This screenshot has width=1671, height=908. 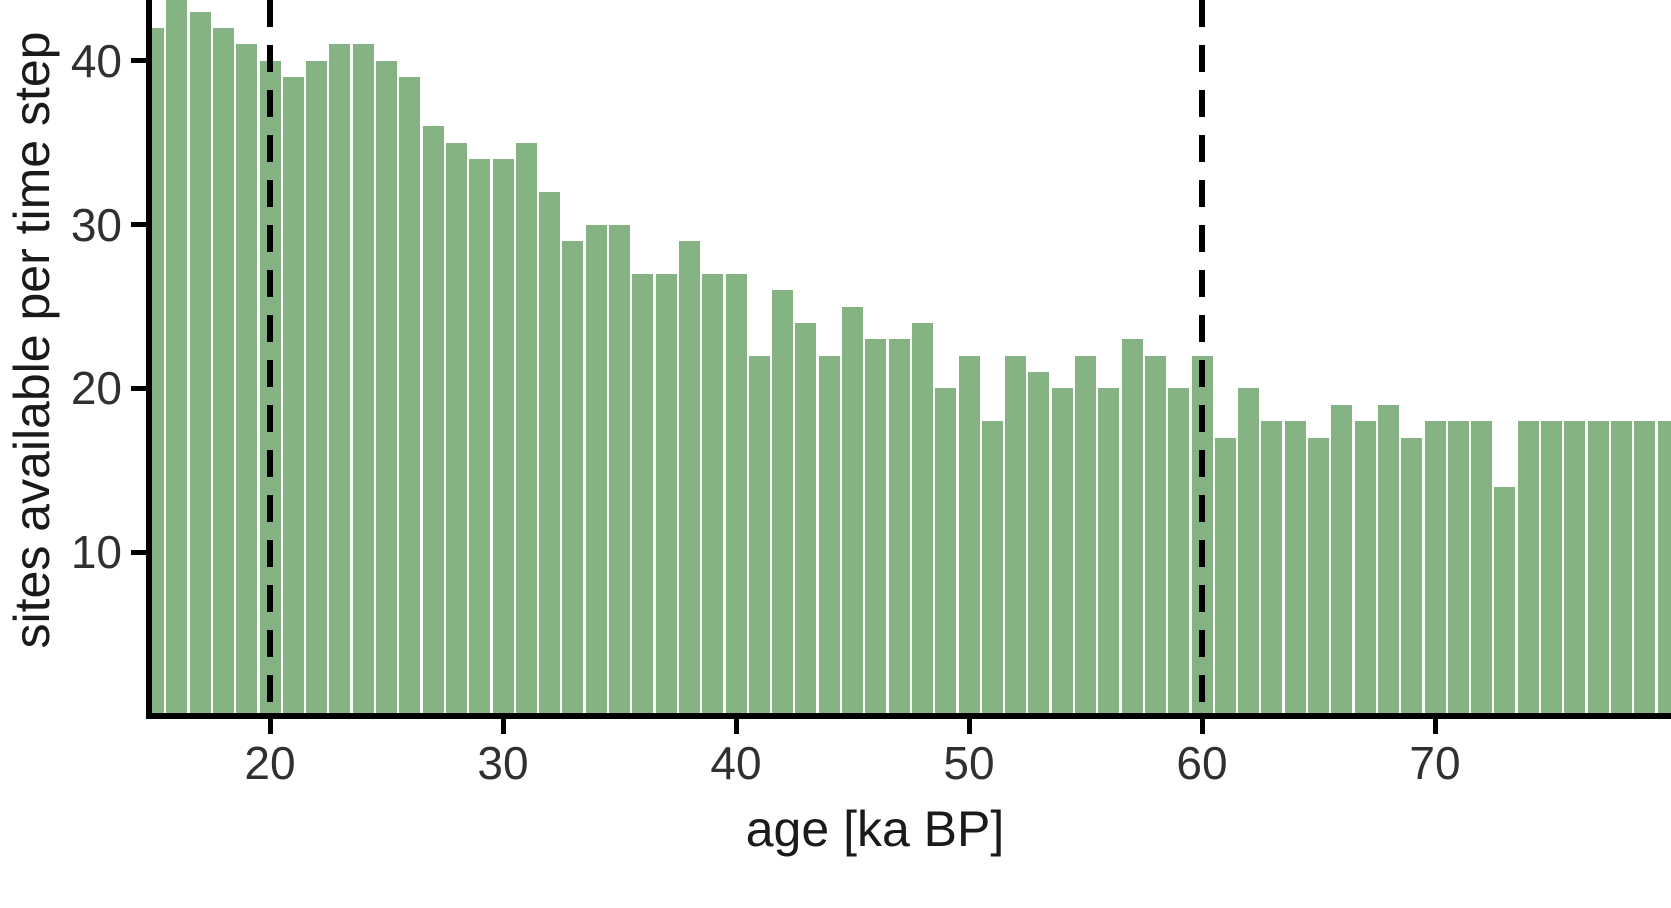 What do you see at coordinates (270, 763) in the screenshot?
I see `x-tick-label: 20` at bounding box center [270, 763].